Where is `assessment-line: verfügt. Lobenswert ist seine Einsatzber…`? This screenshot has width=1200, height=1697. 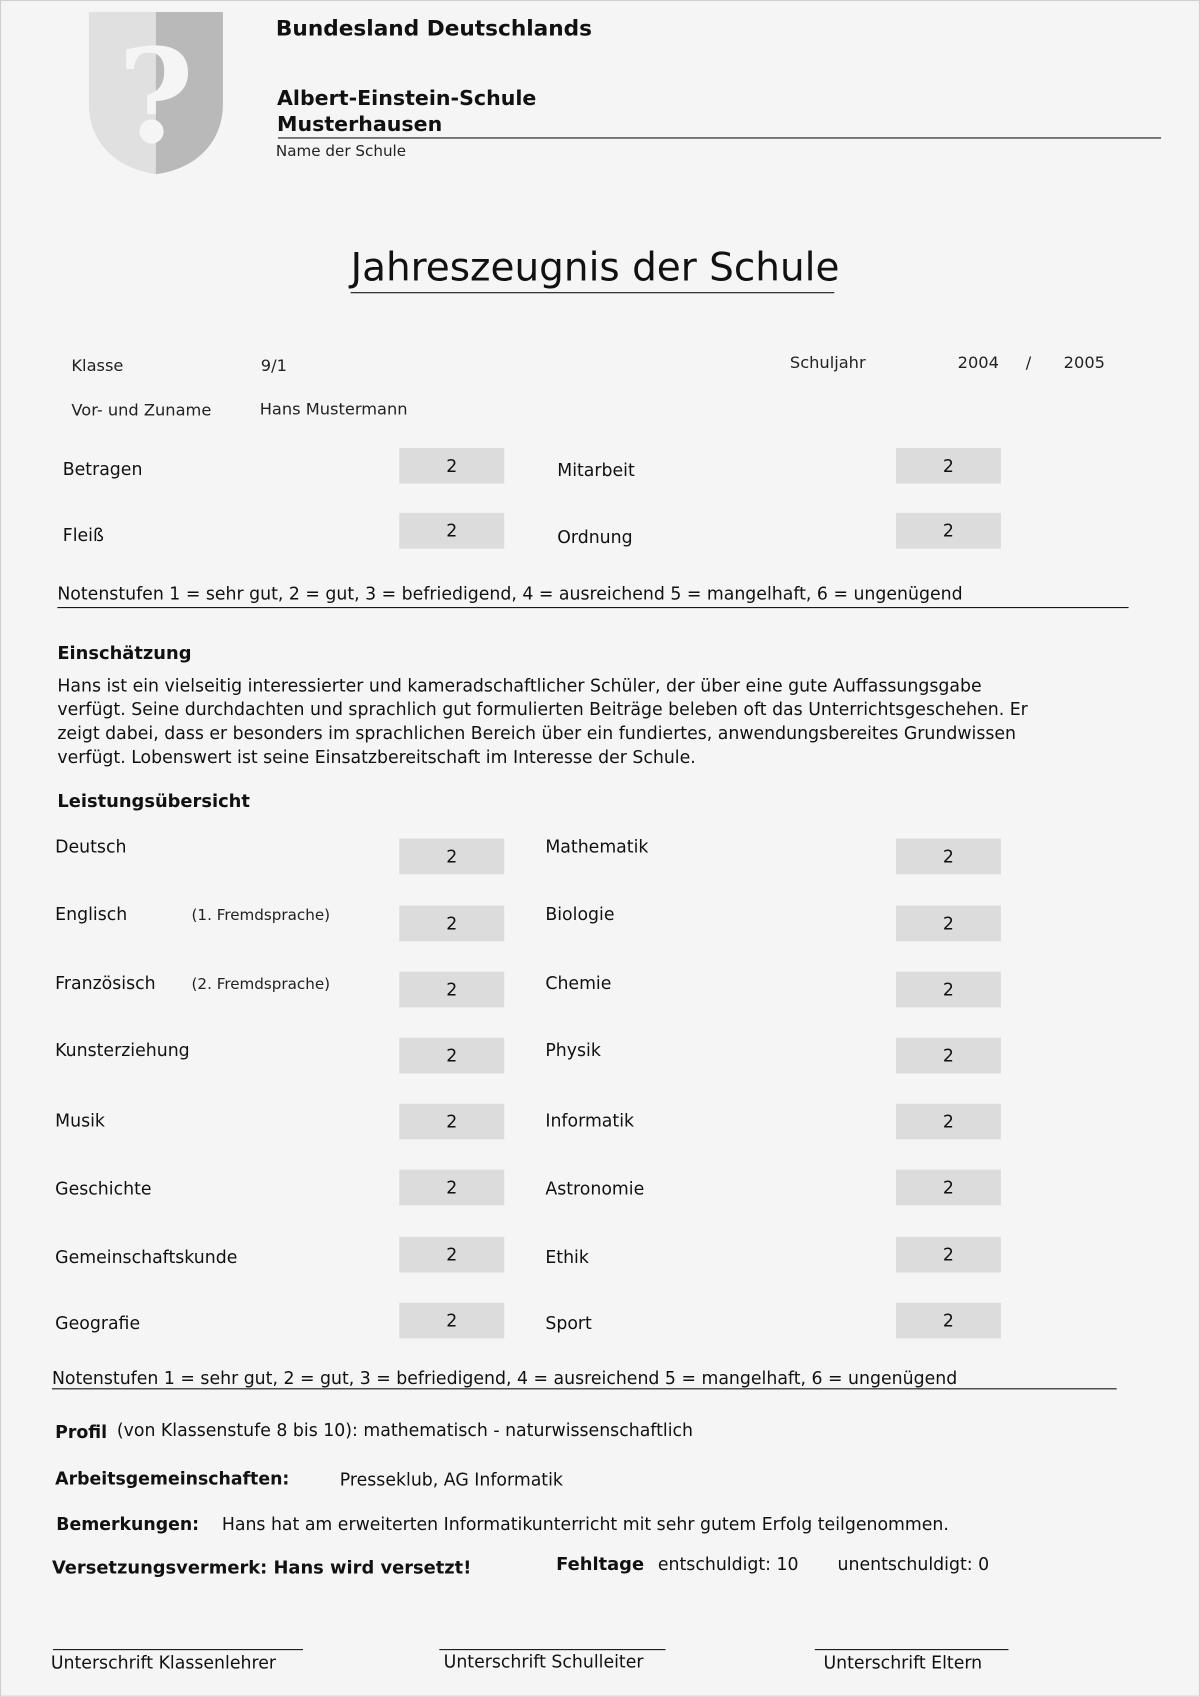 assessment-line: verfügt. Lobenswert ist seine Einsatzber… is located at coordinates (376, 757).